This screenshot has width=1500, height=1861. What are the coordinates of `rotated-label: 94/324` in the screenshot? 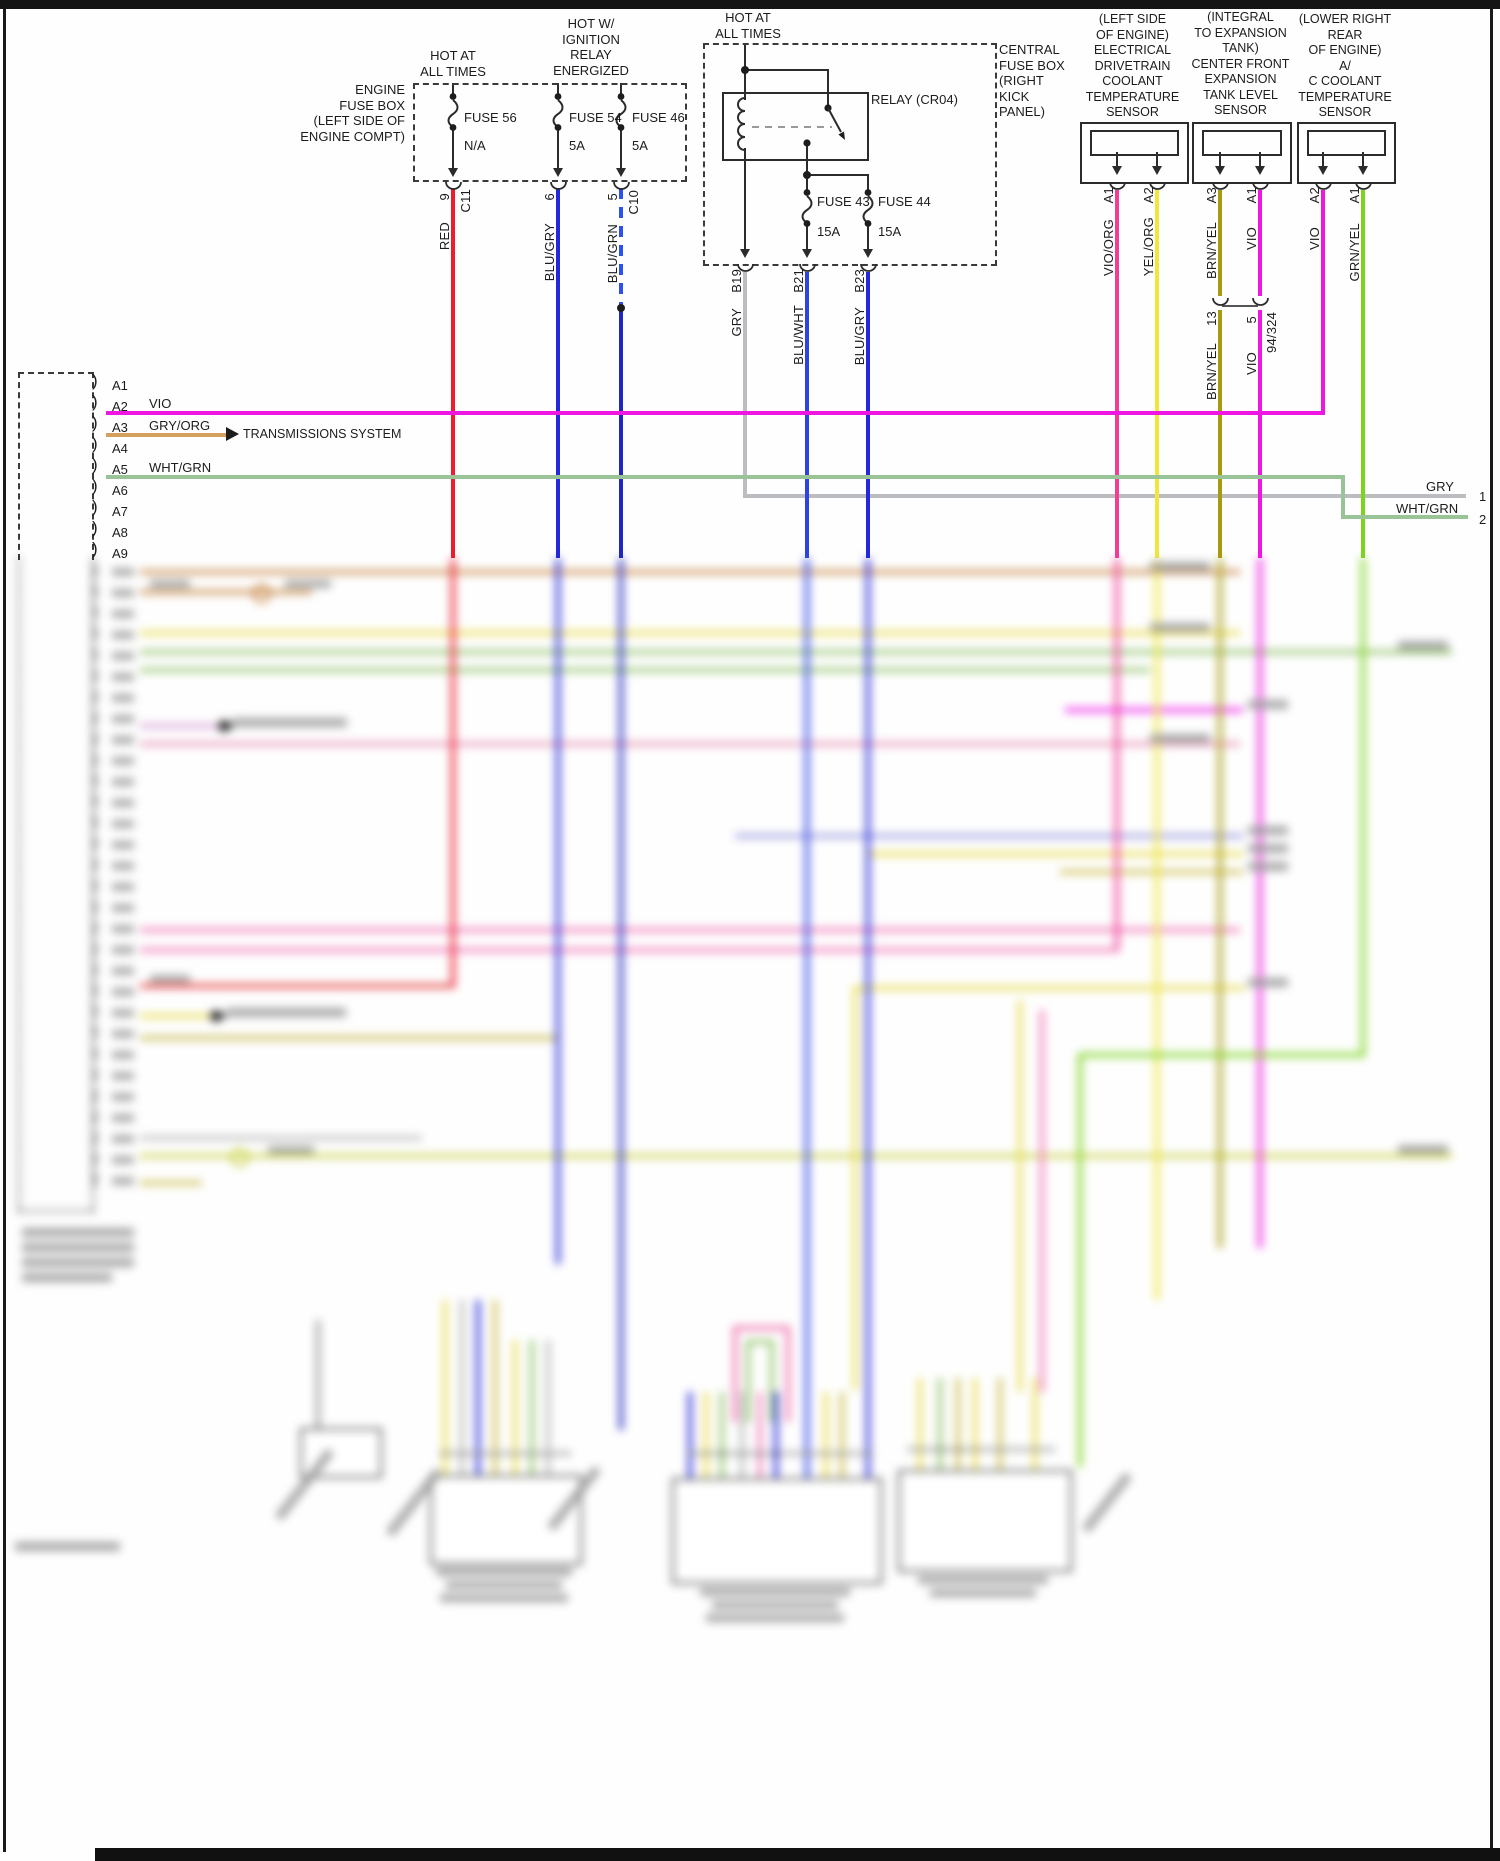 It's located at (1271, 332).